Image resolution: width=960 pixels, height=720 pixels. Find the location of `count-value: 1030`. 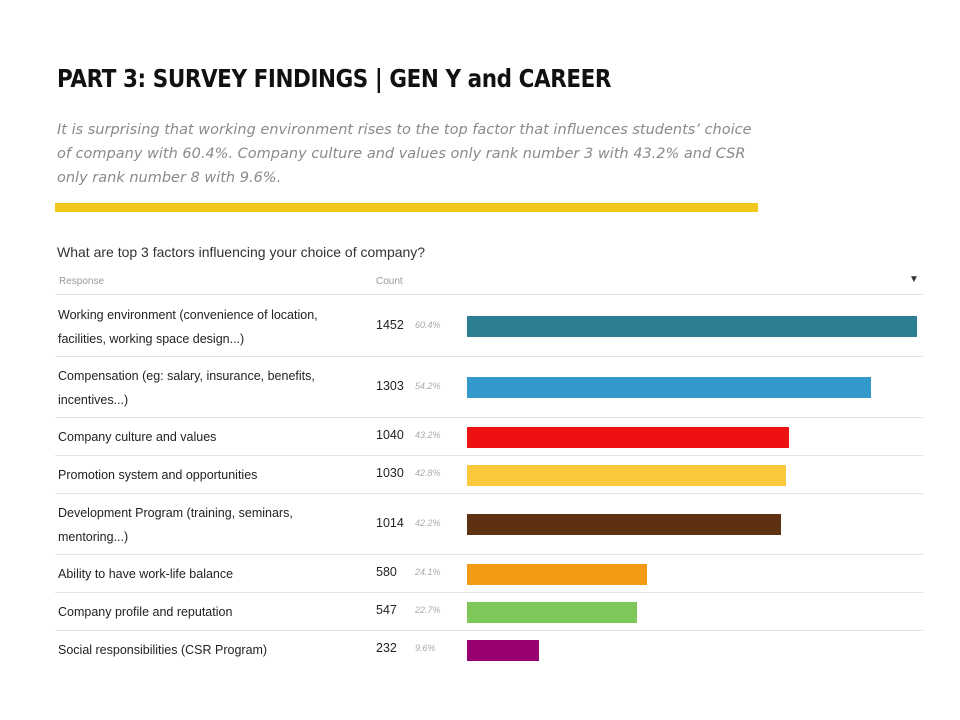

count-value: 1030 is located at coordinates (390, 473).